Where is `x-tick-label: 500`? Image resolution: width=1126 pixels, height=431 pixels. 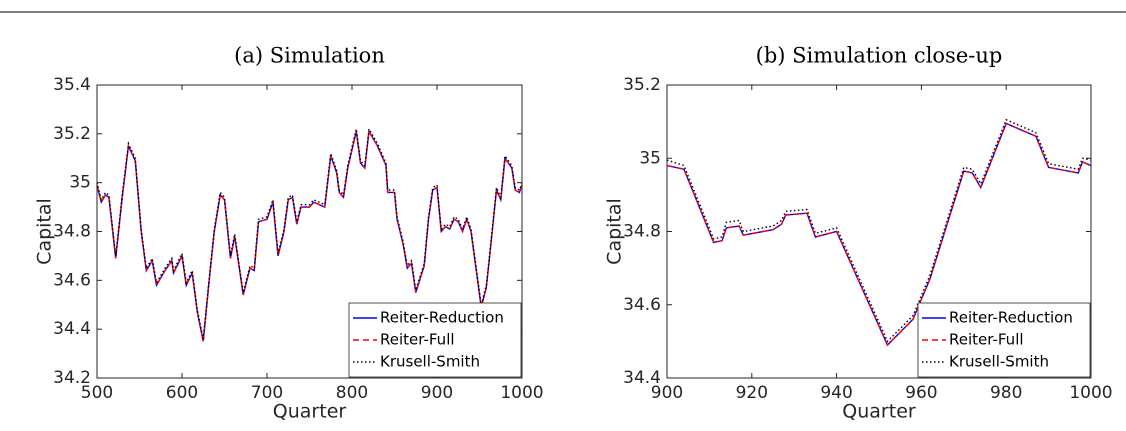 x-tick-label: 500 is located at coordinates (97, 393).